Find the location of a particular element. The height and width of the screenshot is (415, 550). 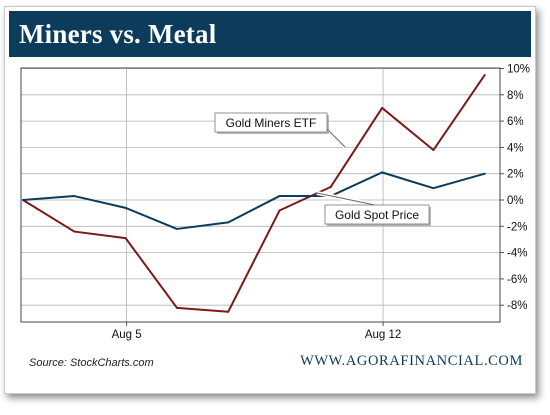

legend-miners-box is located at coordinates (271, 122).